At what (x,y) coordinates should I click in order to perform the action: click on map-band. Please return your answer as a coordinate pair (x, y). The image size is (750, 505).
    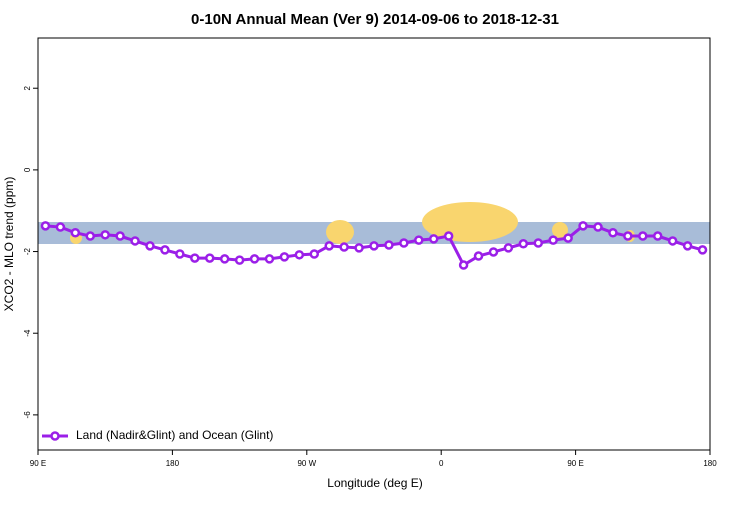
    Looking at the image, I should click on (374, 223).